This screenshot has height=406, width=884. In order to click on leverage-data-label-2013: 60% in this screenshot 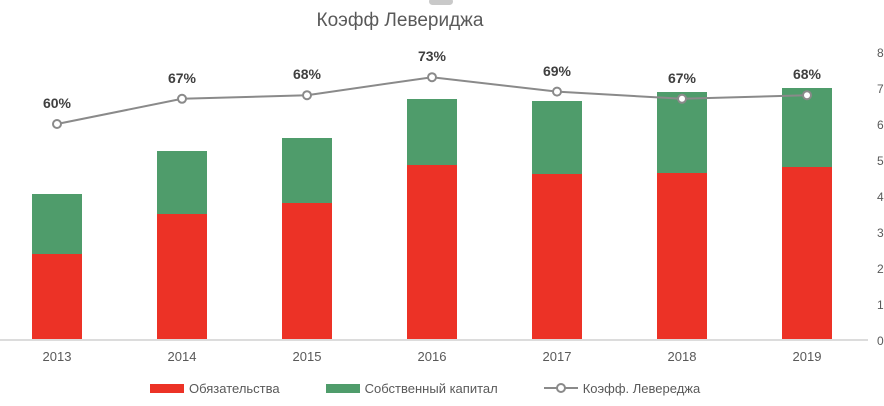, I will do `click(57, 103)`.